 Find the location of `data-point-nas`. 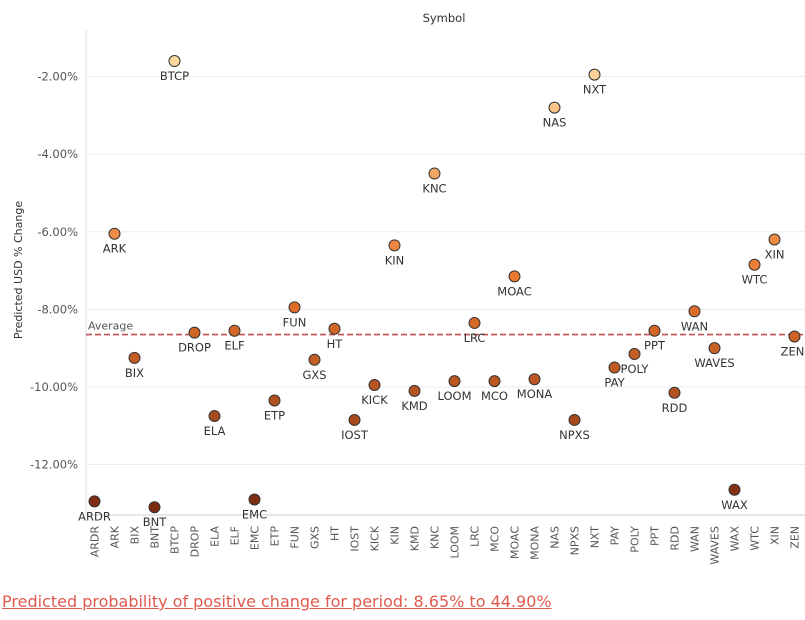

data-point-nas is located at coordinates (554, 107).